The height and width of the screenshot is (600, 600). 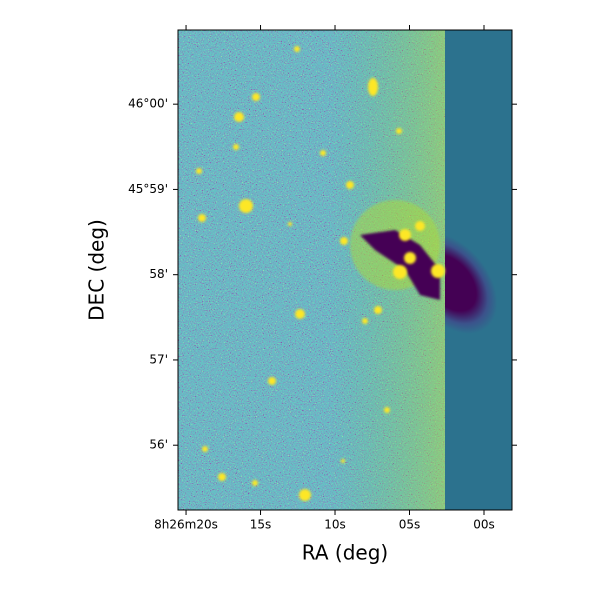 I want to click on y-tick-label: 46°00', so click(x=148, y=104).